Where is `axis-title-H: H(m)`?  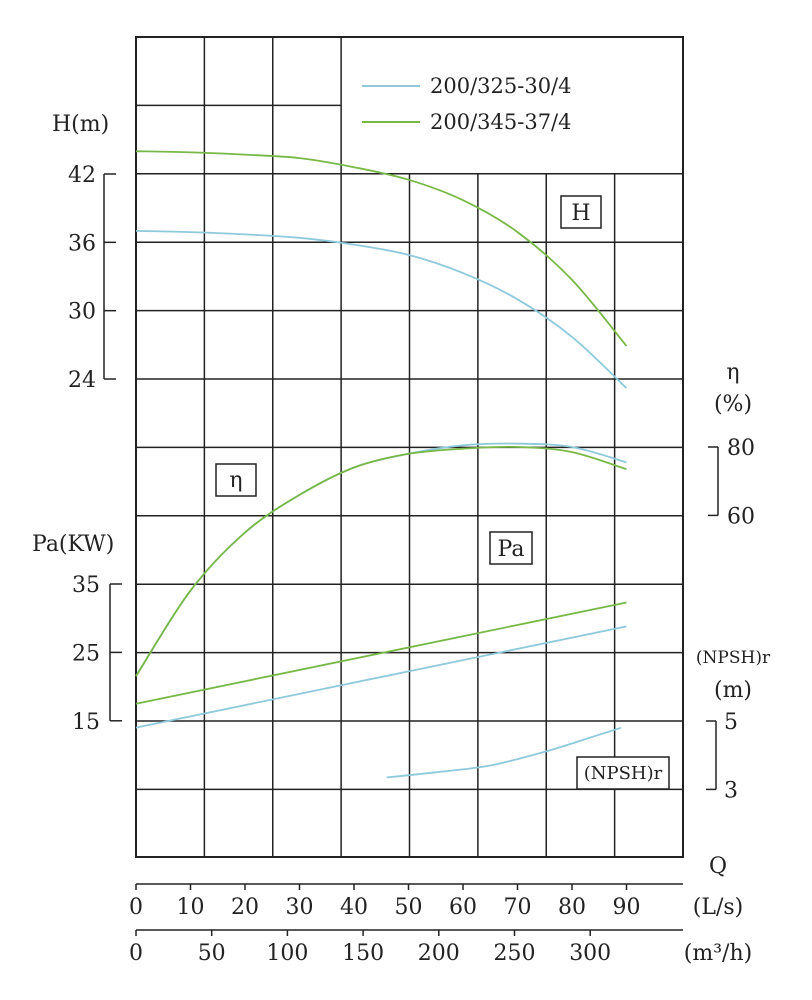
axis-title-H: H(m) is located at coordinates (80, 124).